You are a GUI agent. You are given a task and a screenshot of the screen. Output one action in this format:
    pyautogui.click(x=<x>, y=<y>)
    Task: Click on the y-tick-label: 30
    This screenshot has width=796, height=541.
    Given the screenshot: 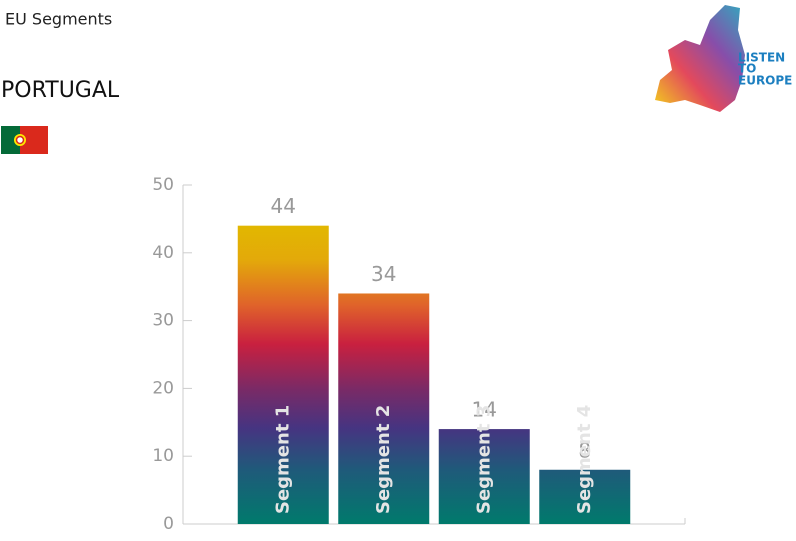 What is the action you would take?
    pyautogui.click(x=163, y=321)
    